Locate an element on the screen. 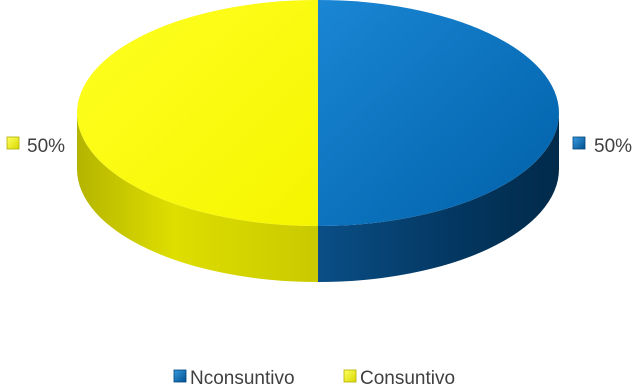 This screenshot has width=641, height=387. legend-label-nconsuntivo: Nconsuntivo is located at coordinates (242, 377).